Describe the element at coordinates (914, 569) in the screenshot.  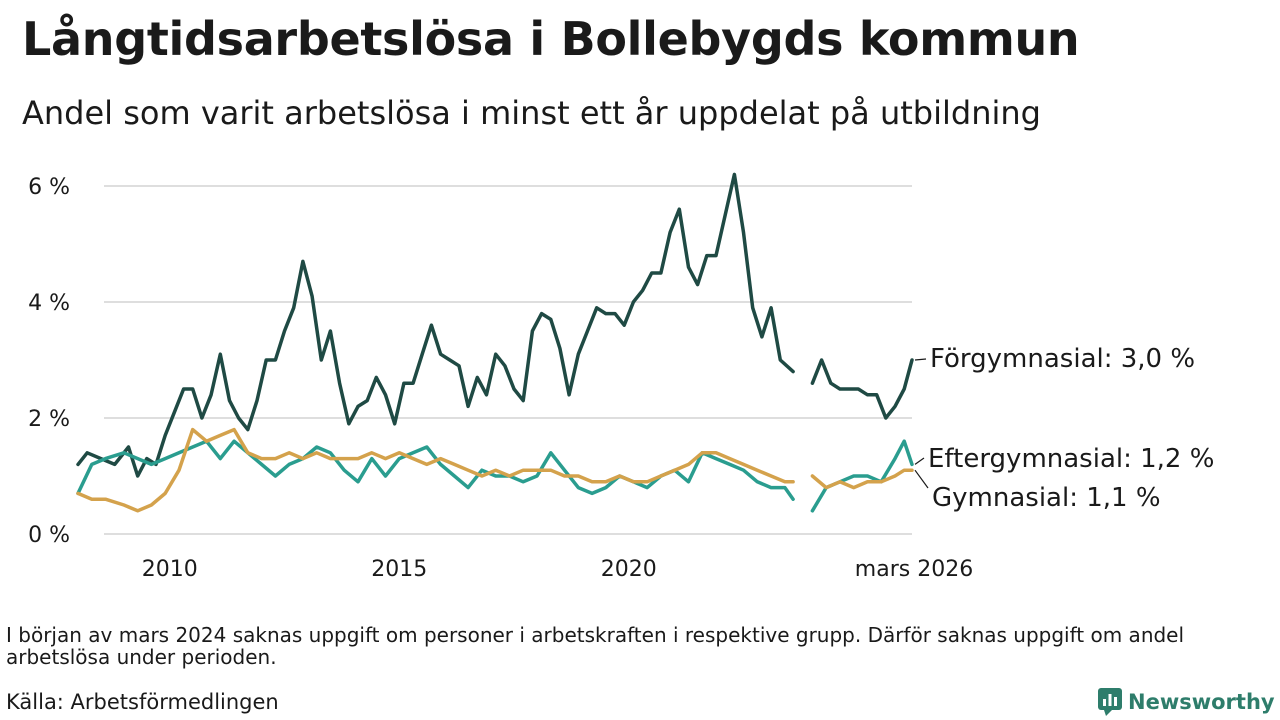
I see `x-tick-label: mars 2026` at that location.